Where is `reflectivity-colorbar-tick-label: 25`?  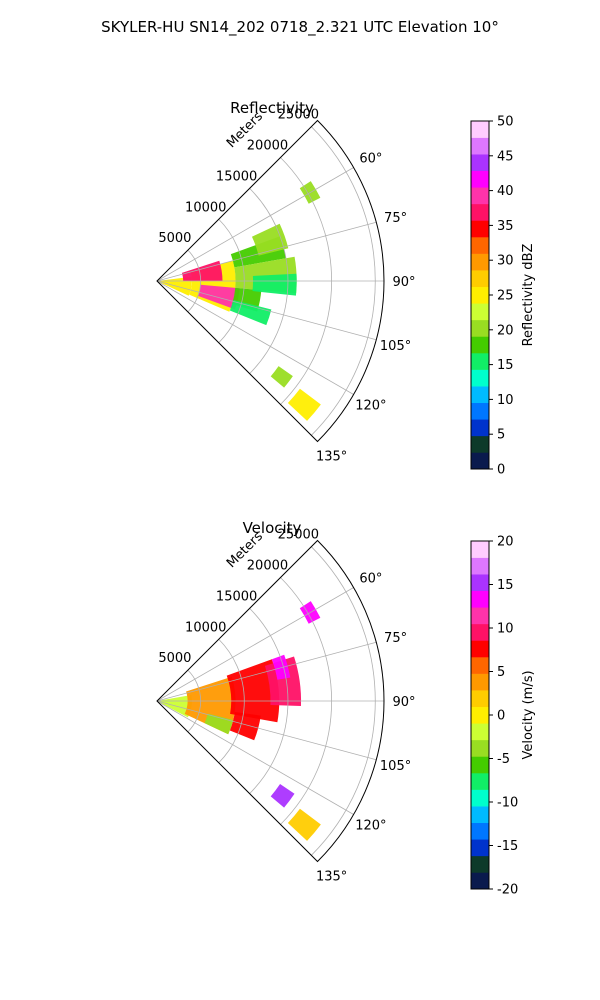 reflectivity-colorbar-tick-label: 25 is located at coordinates (505, 296).